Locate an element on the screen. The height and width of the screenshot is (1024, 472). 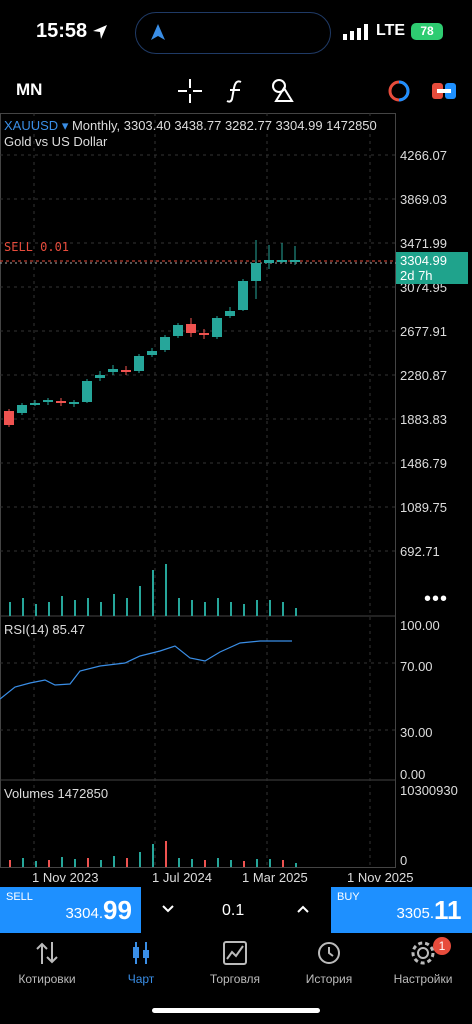
signal-icon is located at coordinates (355, 32).